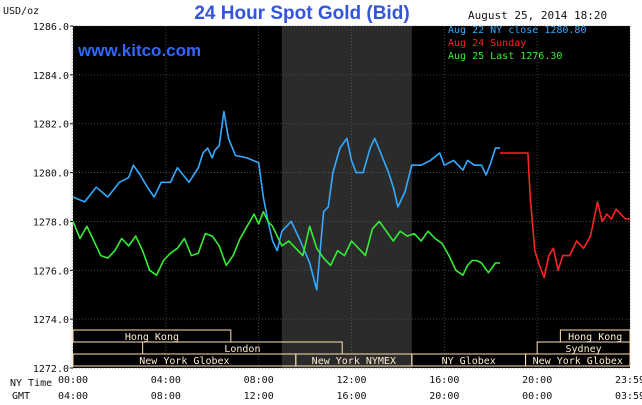 The height and width of the screenshot is (405, 642). What do you see at coordinates (505, 56) in the screenshot?
I see `legend-item-aug25: Aug 25 Last 1276.30` at bounding box center [505, 56].